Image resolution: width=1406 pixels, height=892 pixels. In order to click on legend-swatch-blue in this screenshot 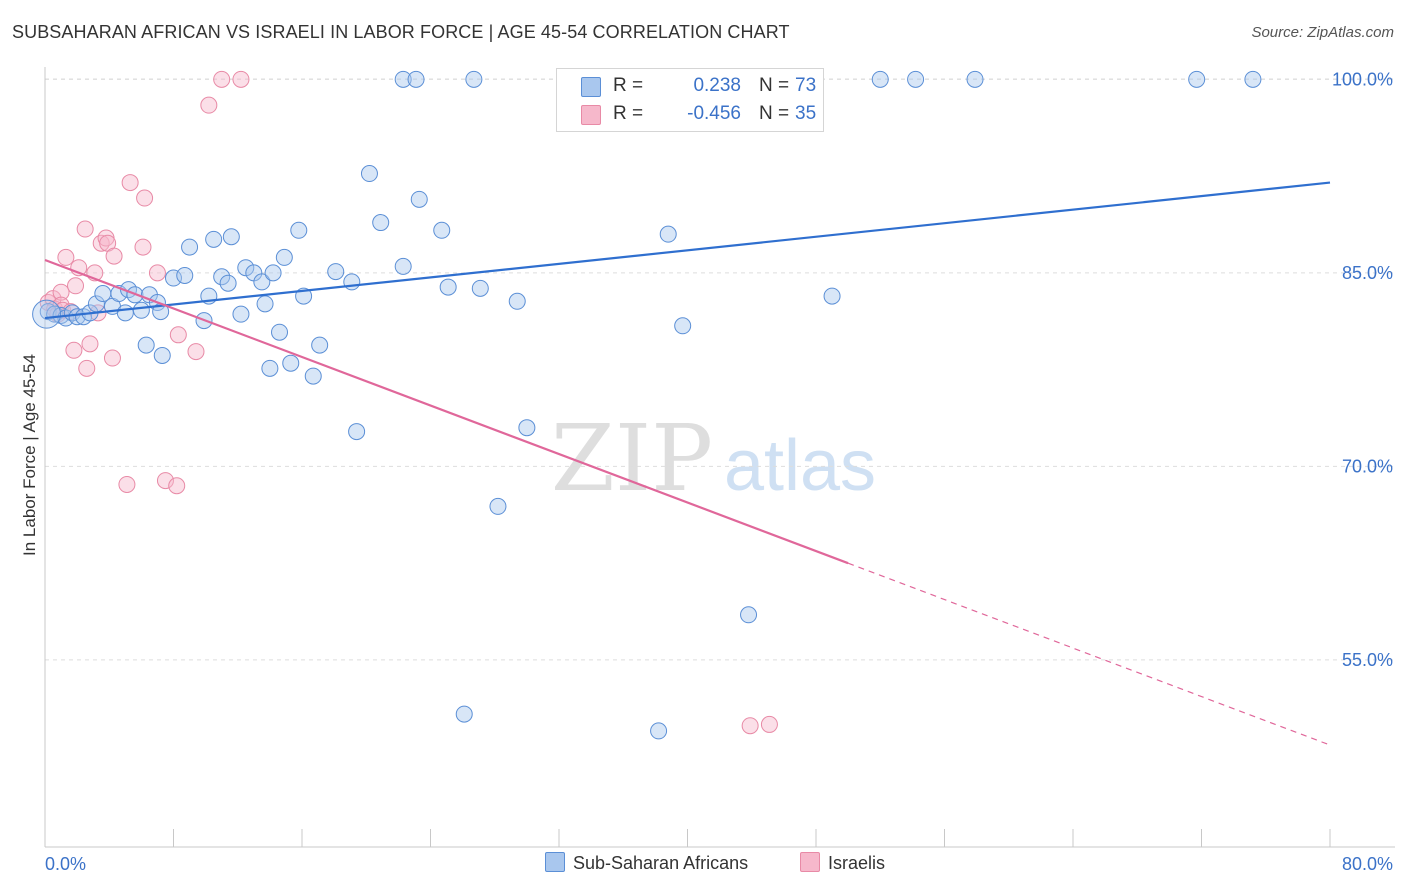, I will do `click(591, 87)`.